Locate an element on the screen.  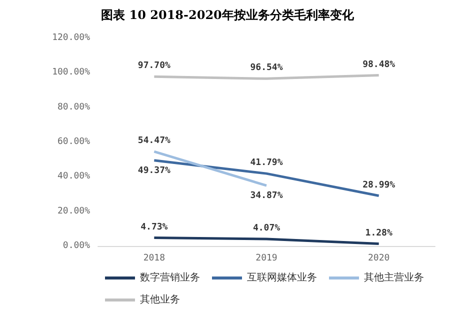
data-label: 49.37% is located at coordinates (154, 171).